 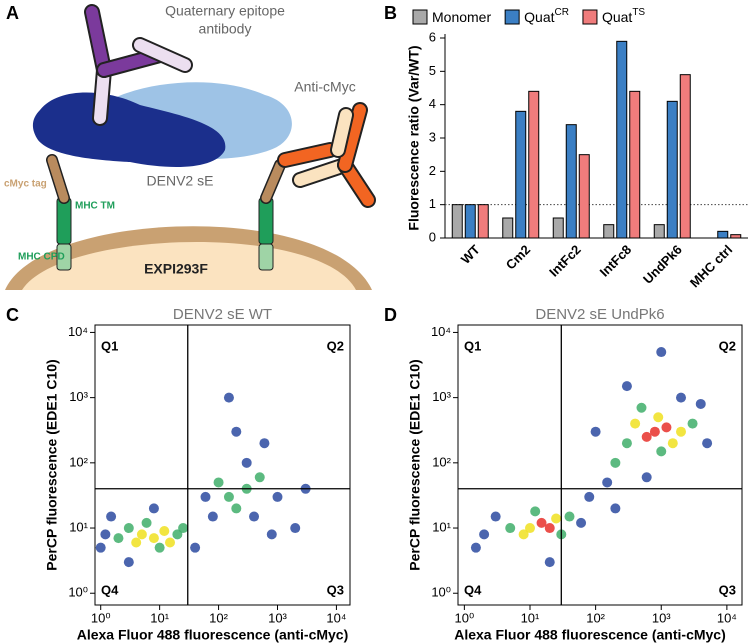 What do you see at coordinates (324, 87) in the screenshot?
I see `label: Anti-cMyc` at bounding box center [324, 87].